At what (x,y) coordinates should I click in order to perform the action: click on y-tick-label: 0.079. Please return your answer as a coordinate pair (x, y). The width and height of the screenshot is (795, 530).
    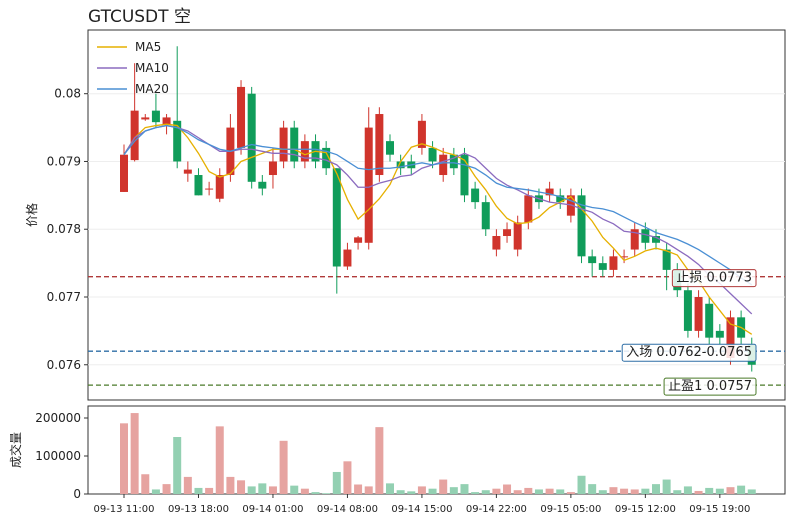
    Looking at the image, I should click on (64, 161).